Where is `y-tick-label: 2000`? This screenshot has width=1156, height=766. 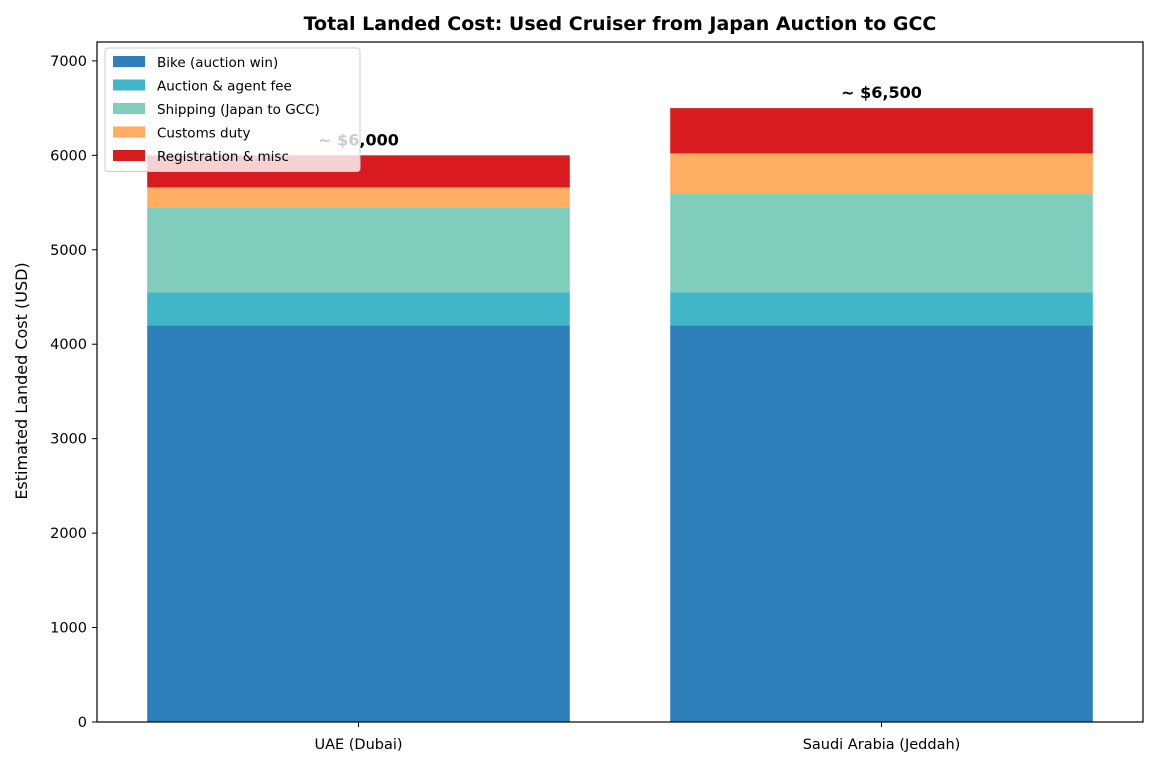
y-tick-label: 2000 is located at coordinates (68, 534).